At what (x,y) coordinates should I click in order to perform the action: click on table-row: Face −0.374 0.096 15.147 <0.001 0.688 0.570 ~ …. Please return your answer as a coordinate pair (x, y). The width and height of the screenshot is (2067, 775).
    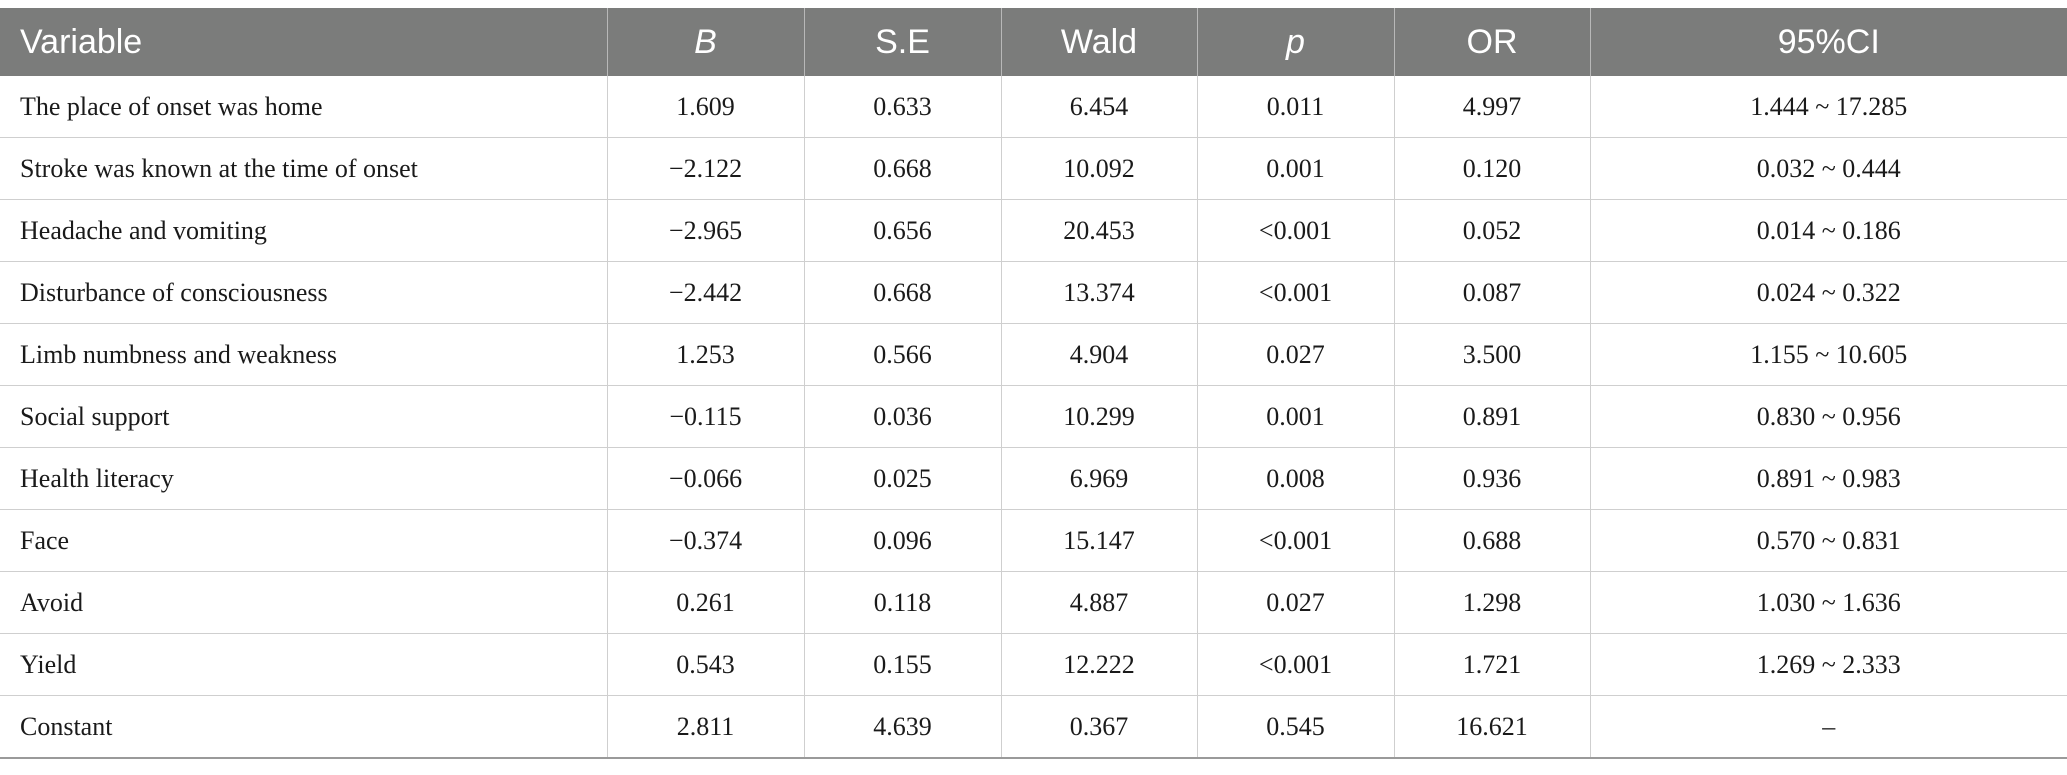
    Looking at the image, I should click on (1033, 540).